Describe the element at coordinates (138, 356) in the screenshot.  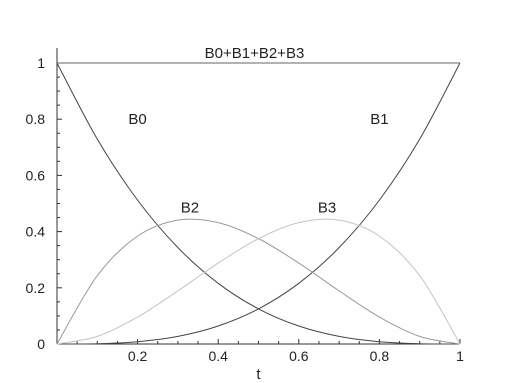
I see `x-tick-label: 0.2` at that location.